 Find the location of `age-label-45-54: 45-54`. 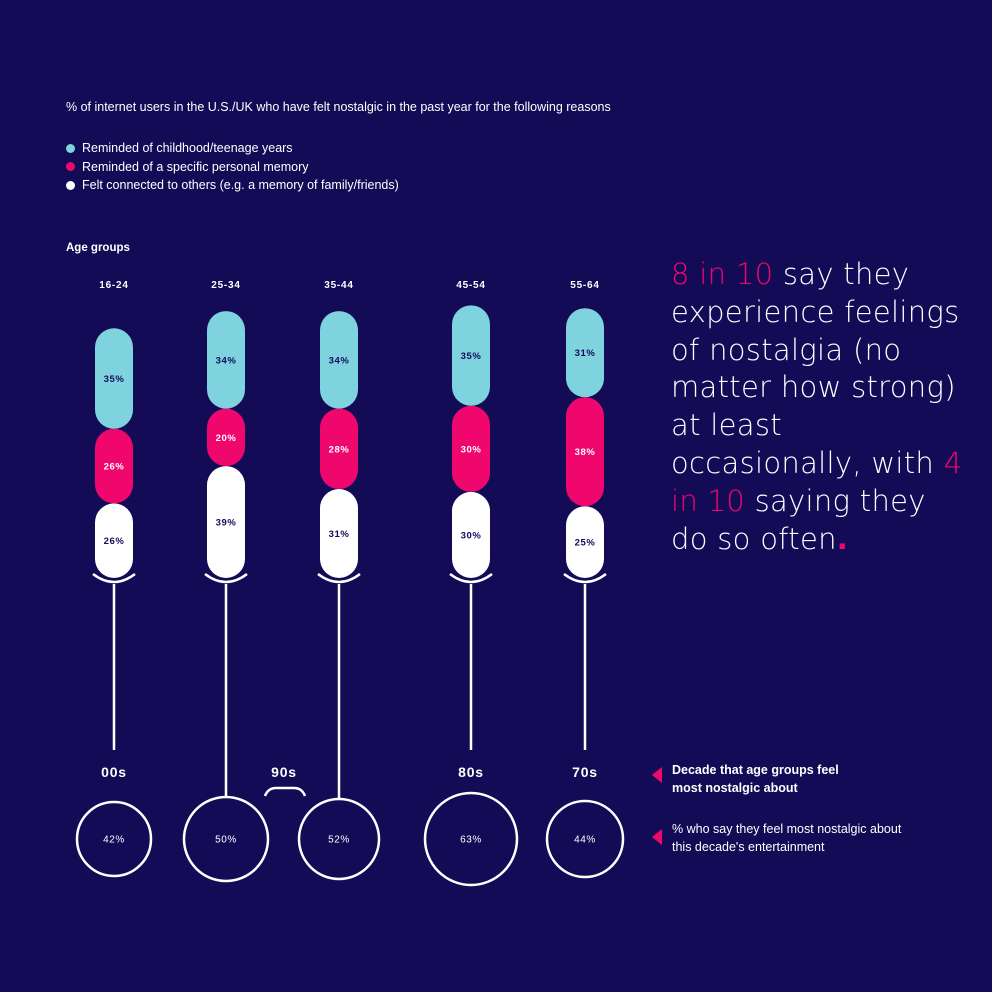

age-label-45-54: 45-54 is located at coordinates (471, 285).